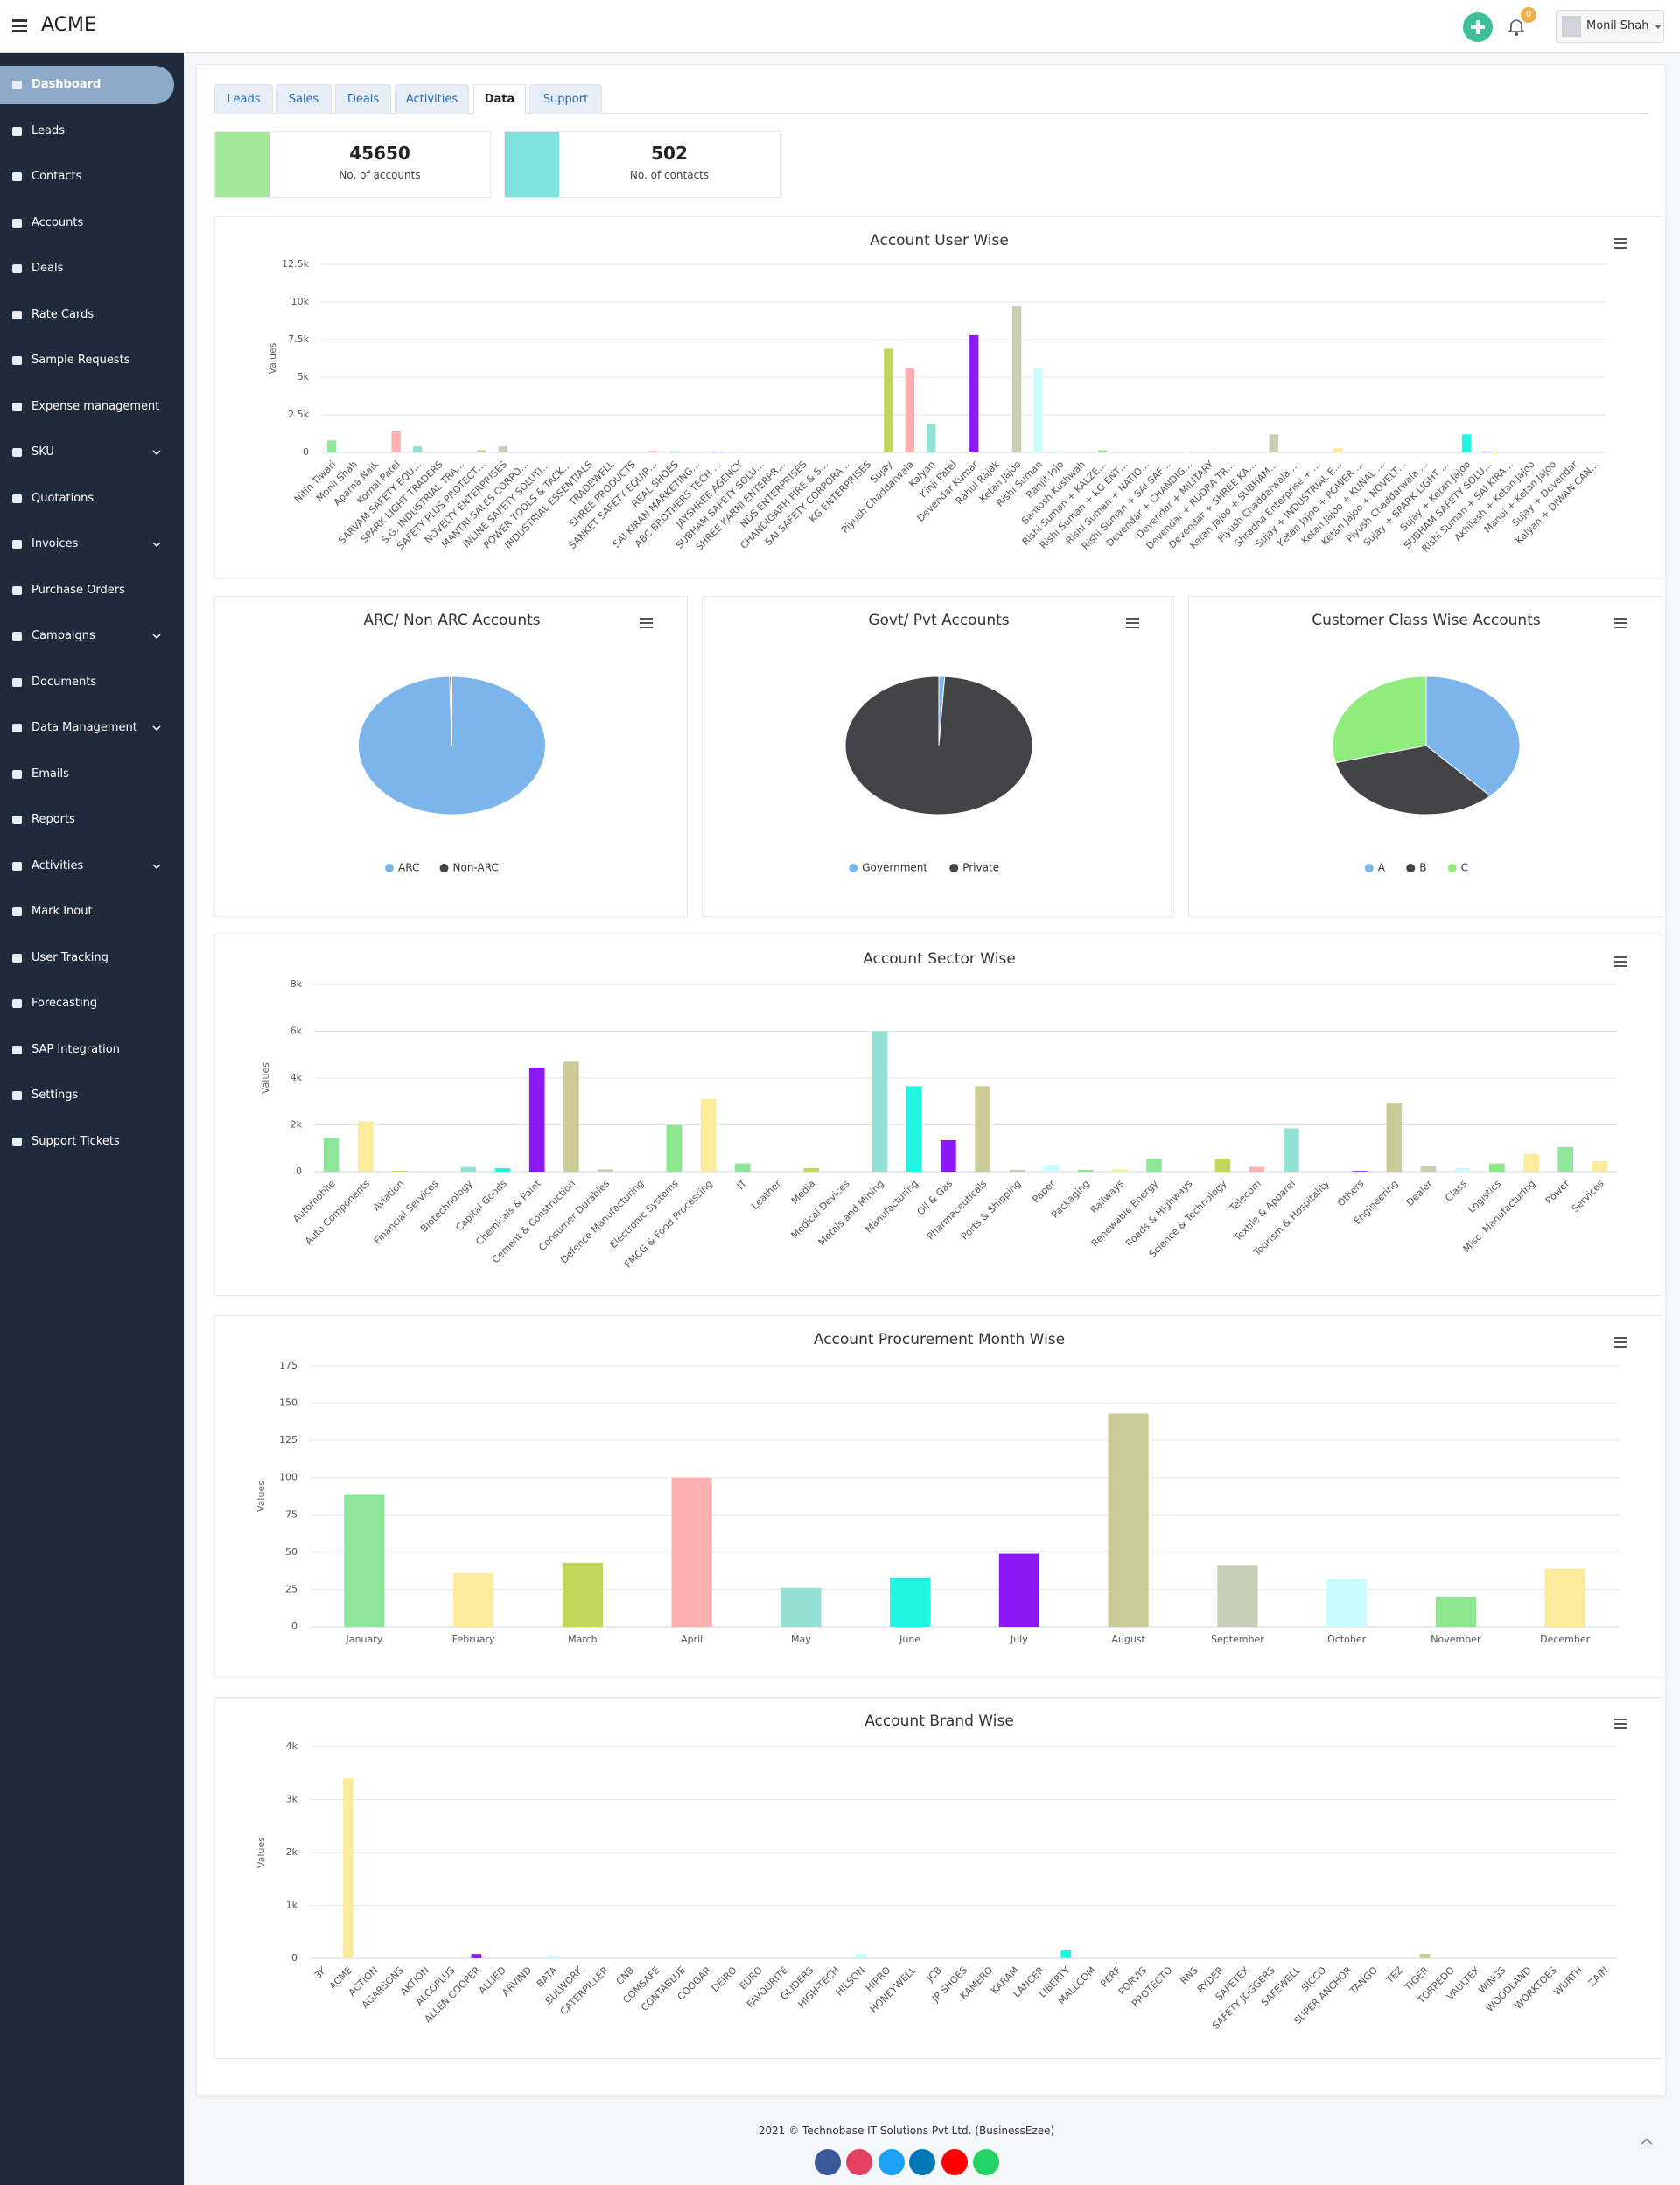 This screenshot has width=1680, height=2185. I want to click on y-tick-label: 10k, so click(300, 301).